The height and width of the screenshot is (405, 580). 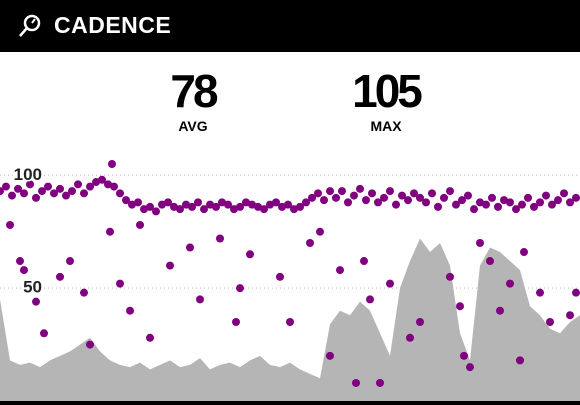 I want to click on stat-label: AVG, so click(x=193, y=126).